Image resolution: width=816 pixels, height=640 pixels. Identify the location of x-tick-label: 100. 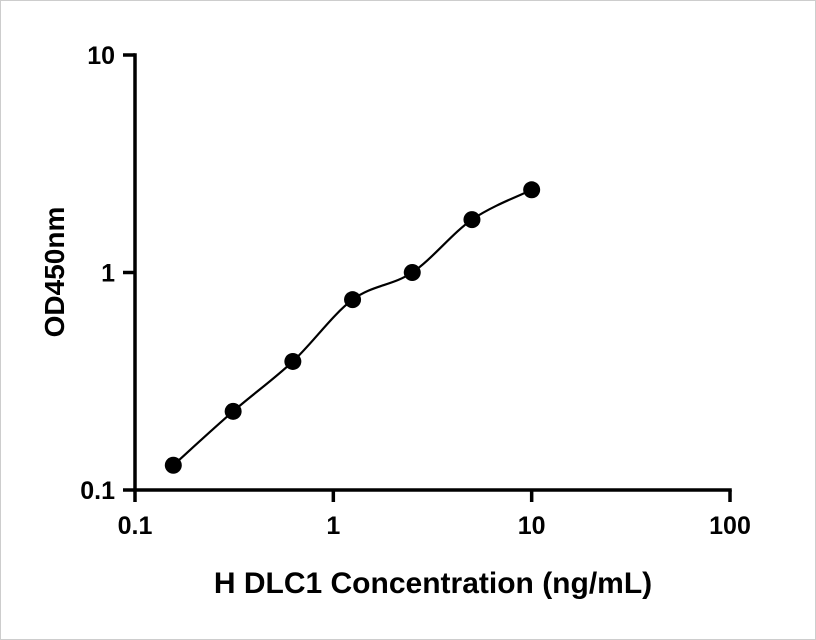
(730, 526).